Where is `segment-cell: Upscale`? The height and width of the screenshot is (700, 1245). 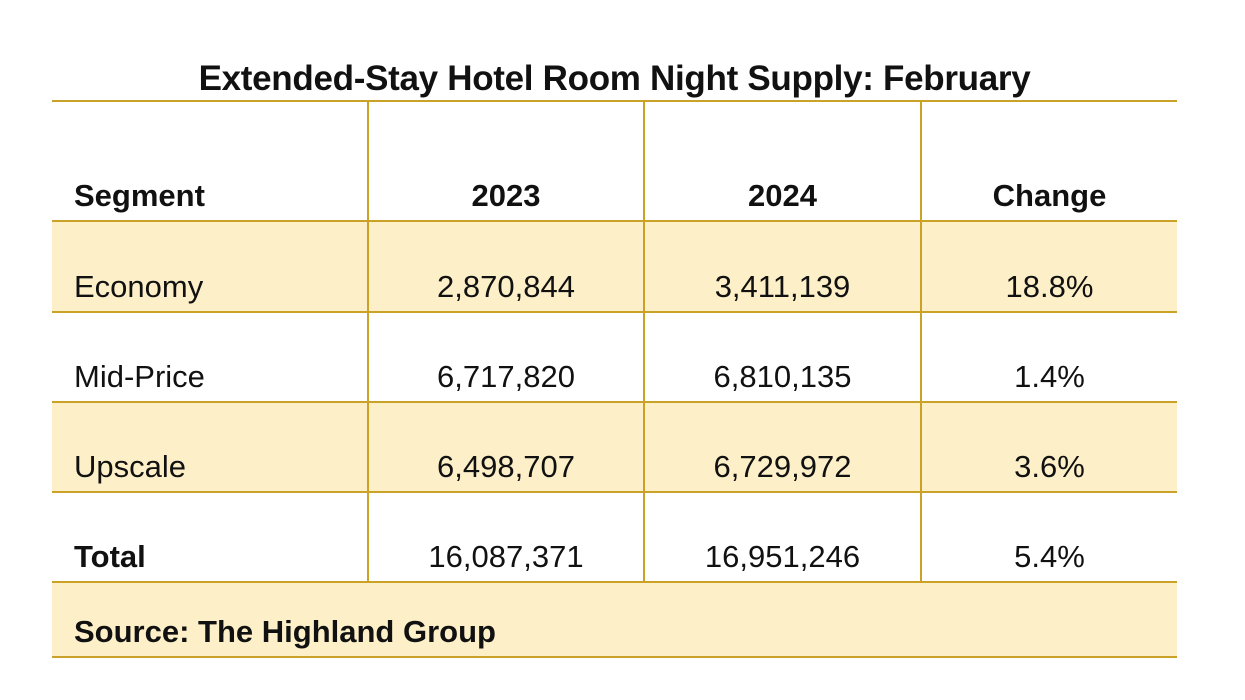
segment-cell: Upscale is located at coordinates (130, 466).